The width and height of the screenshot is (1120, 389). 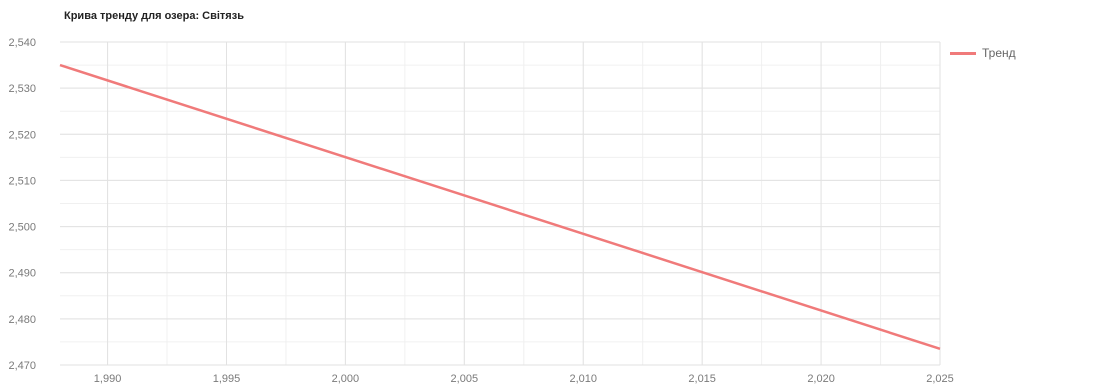 What do you see at coordinates (227, 379) in the screenshot?
I see `x-tick-label: 1,995` at bounding box center [227, 379].